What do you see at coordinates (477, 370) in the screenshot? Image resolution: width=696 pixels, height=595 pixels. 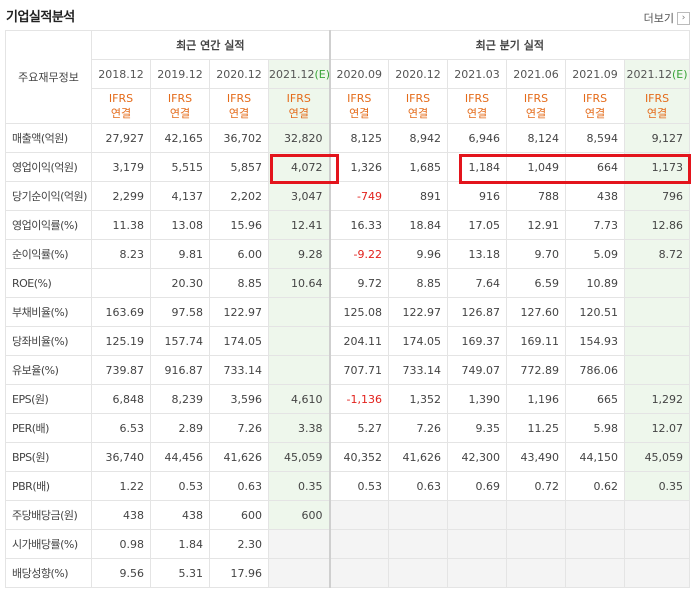 I see `cell-quarter: 749.07` at bounding box center [477, 370].